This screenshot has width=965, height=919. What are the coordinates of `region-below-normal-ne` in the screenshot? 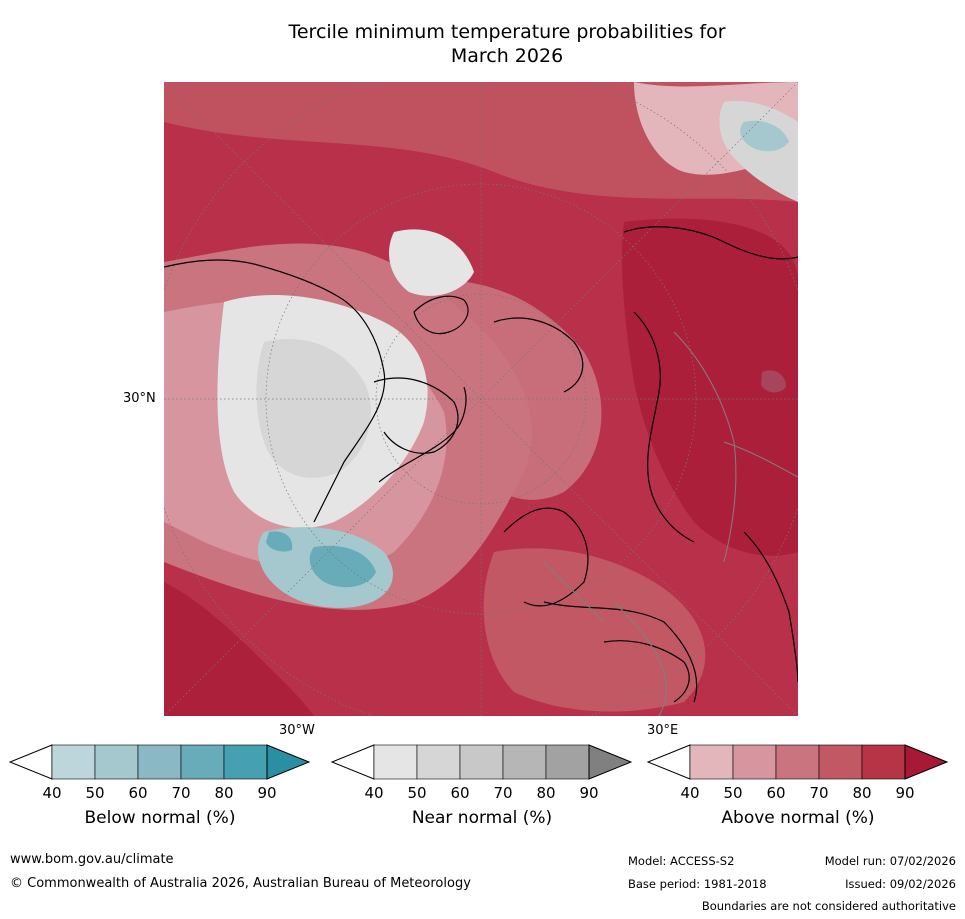 It's located at (764, 136).